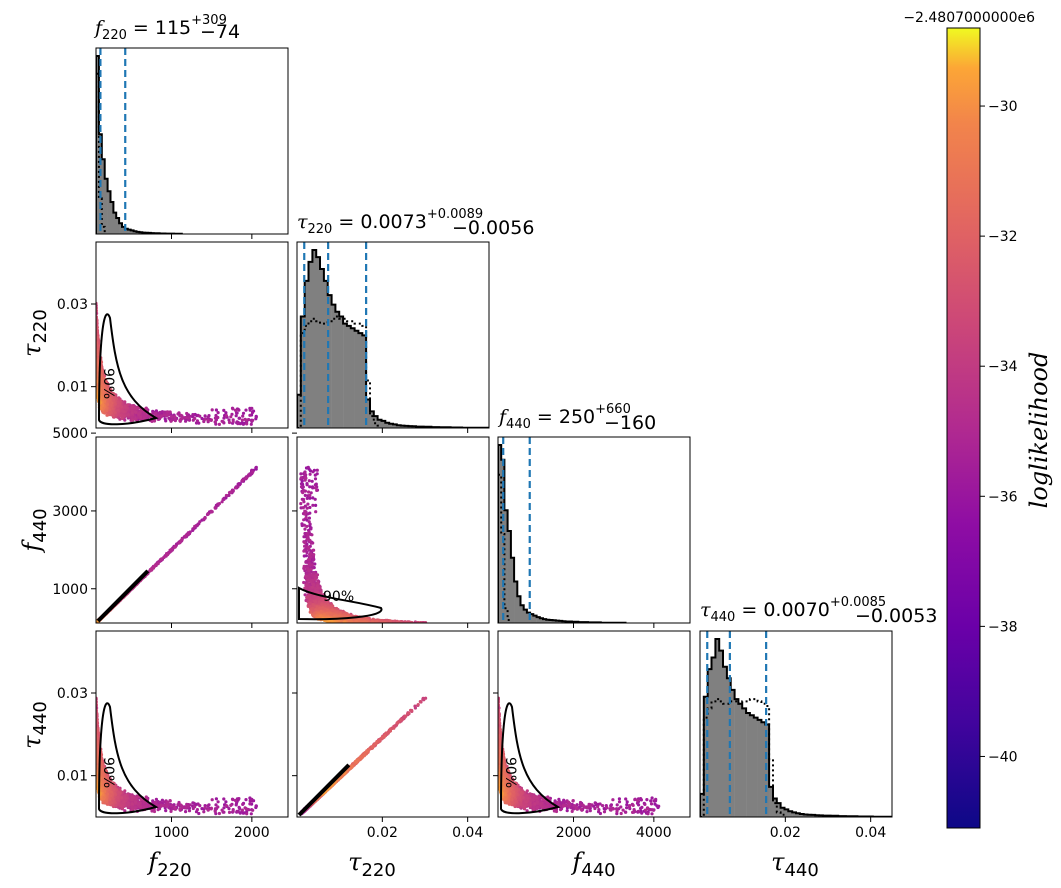 The width and height of the screenshot is (1061, 888). I want to click on panel-tau220-vs-f220: 90%0.010.03, so click(173, 337).